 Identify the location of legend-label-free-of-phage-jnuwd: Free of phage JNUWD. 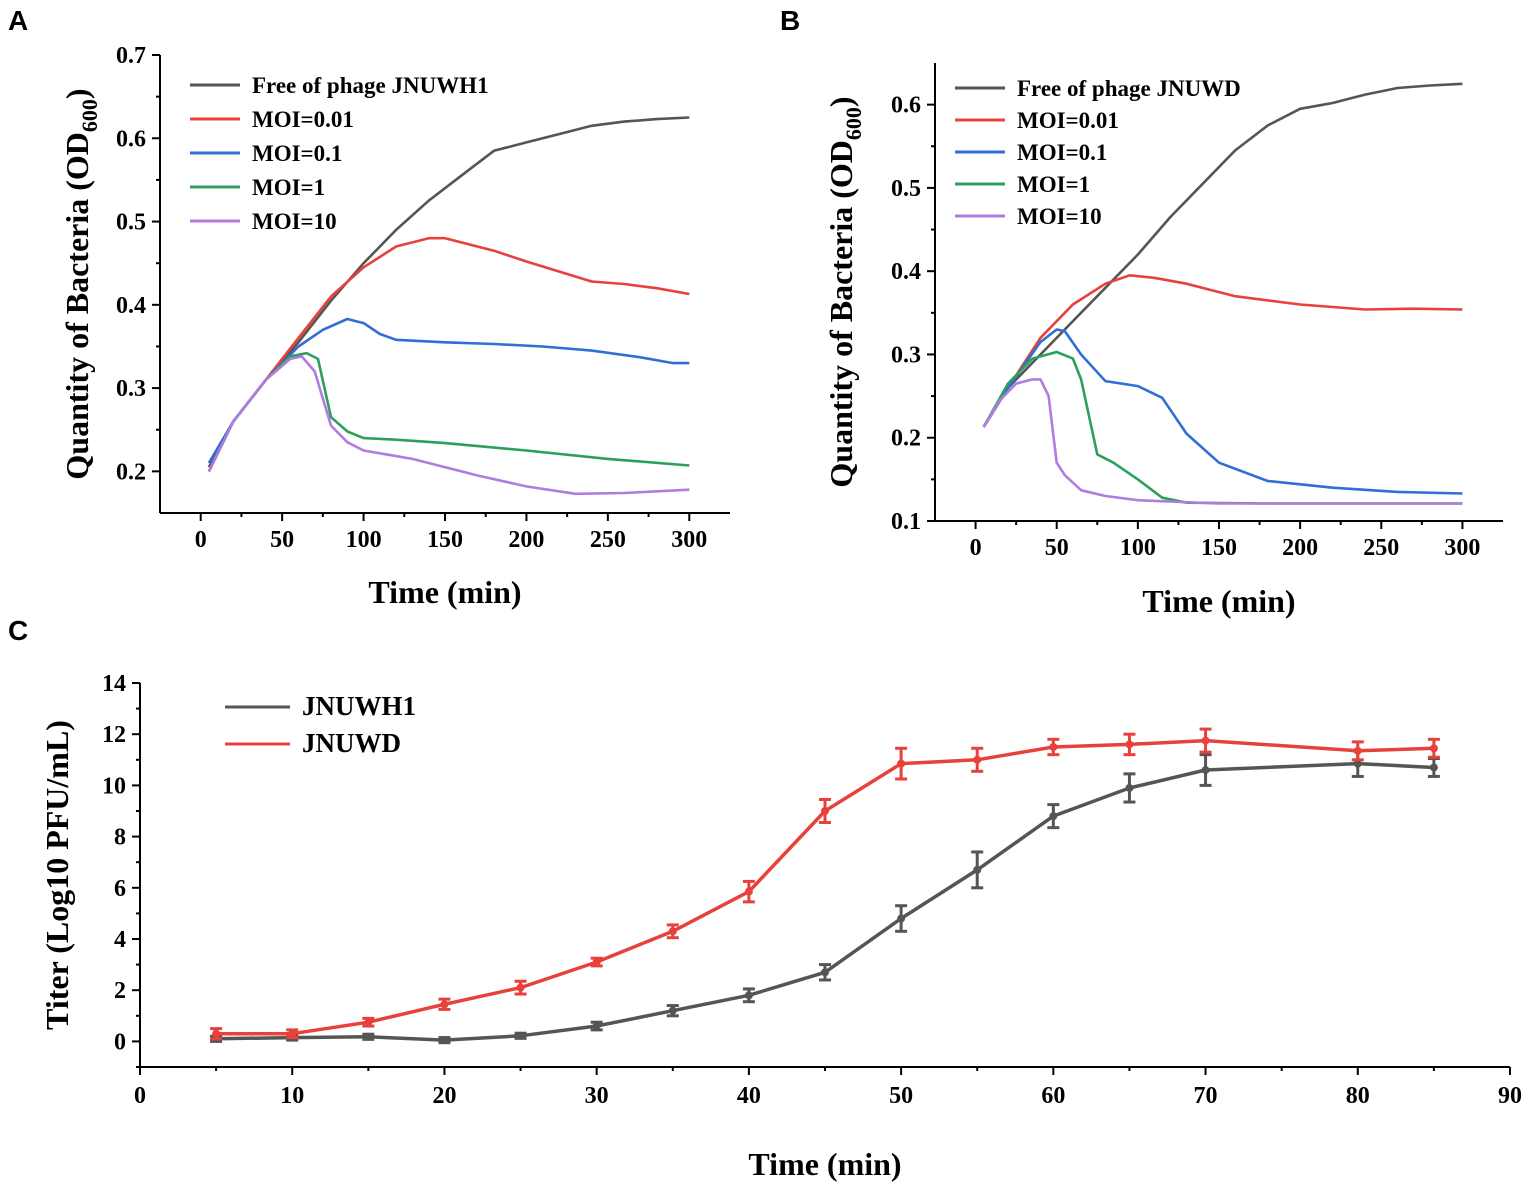
(1129, 88).